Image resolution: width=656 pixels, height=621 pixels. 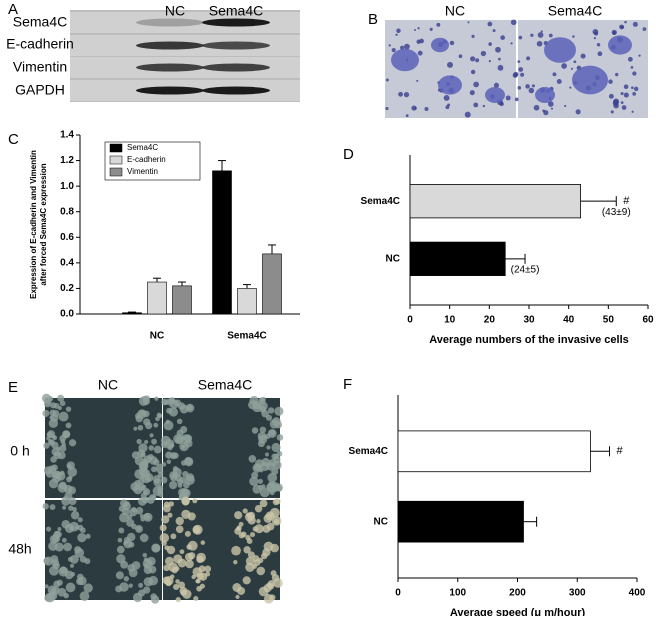 I want to click on lane-label: Sema4C, so click(x=236, y=11).